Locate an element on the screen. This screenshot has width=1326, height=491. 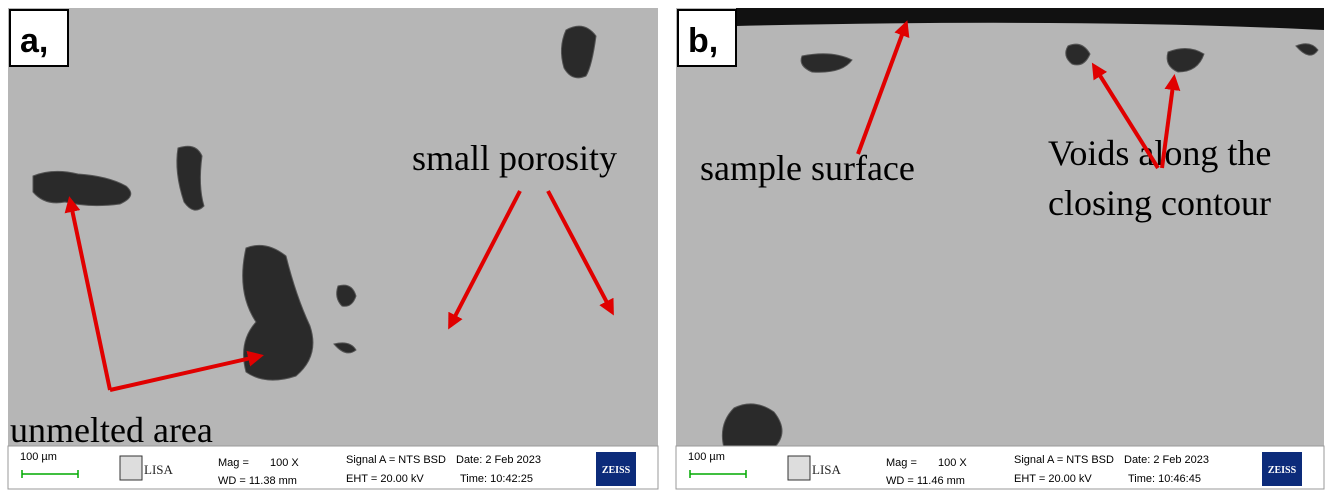
time: Time: 10:42:25 is located at coordinates (496, 479).